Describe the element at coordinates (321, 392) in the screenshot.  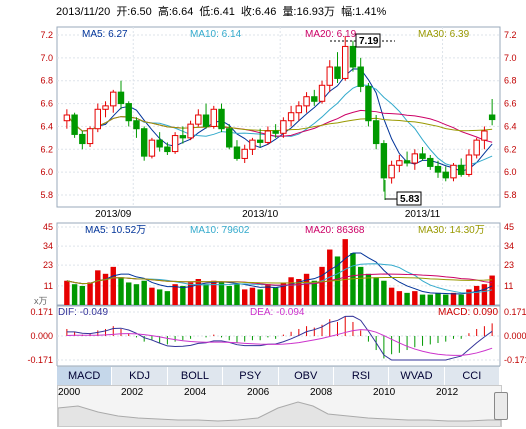
I see `timeline-year: 2008` at that location.